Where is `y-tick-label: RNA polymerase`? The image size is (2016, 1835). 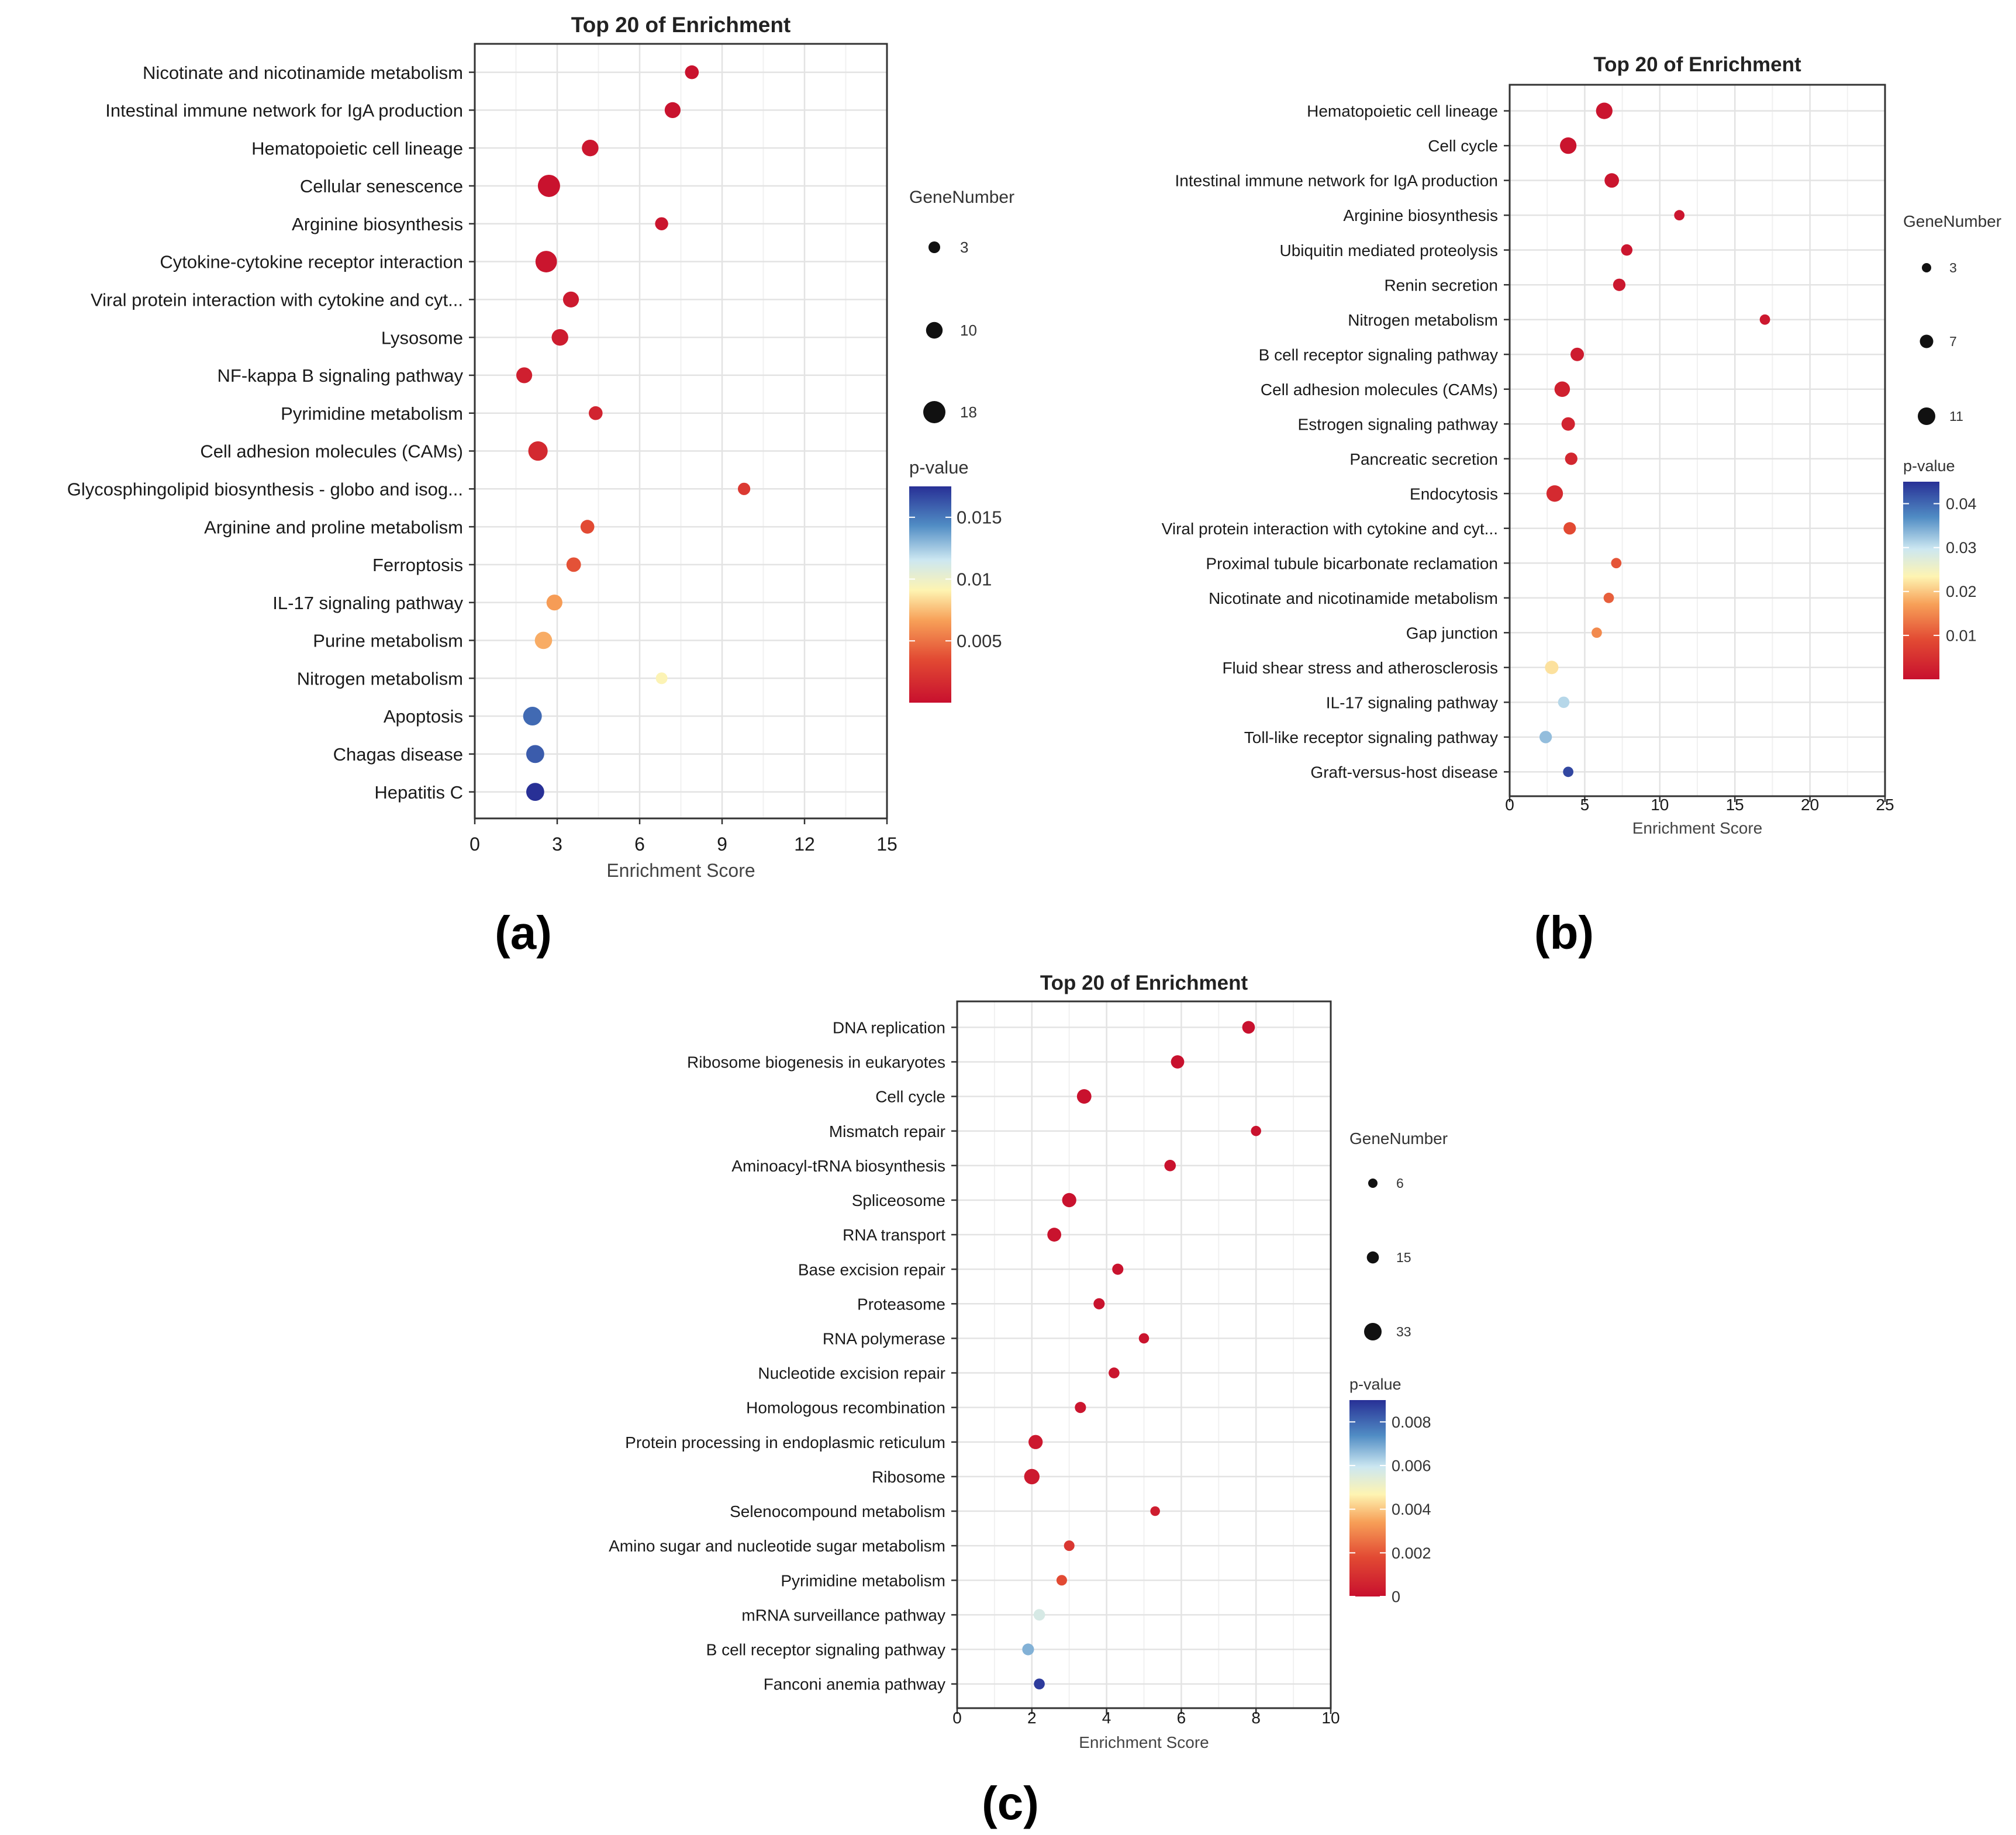
y-tick-label: RNA polymerase is located at coordinates (884, 1338).